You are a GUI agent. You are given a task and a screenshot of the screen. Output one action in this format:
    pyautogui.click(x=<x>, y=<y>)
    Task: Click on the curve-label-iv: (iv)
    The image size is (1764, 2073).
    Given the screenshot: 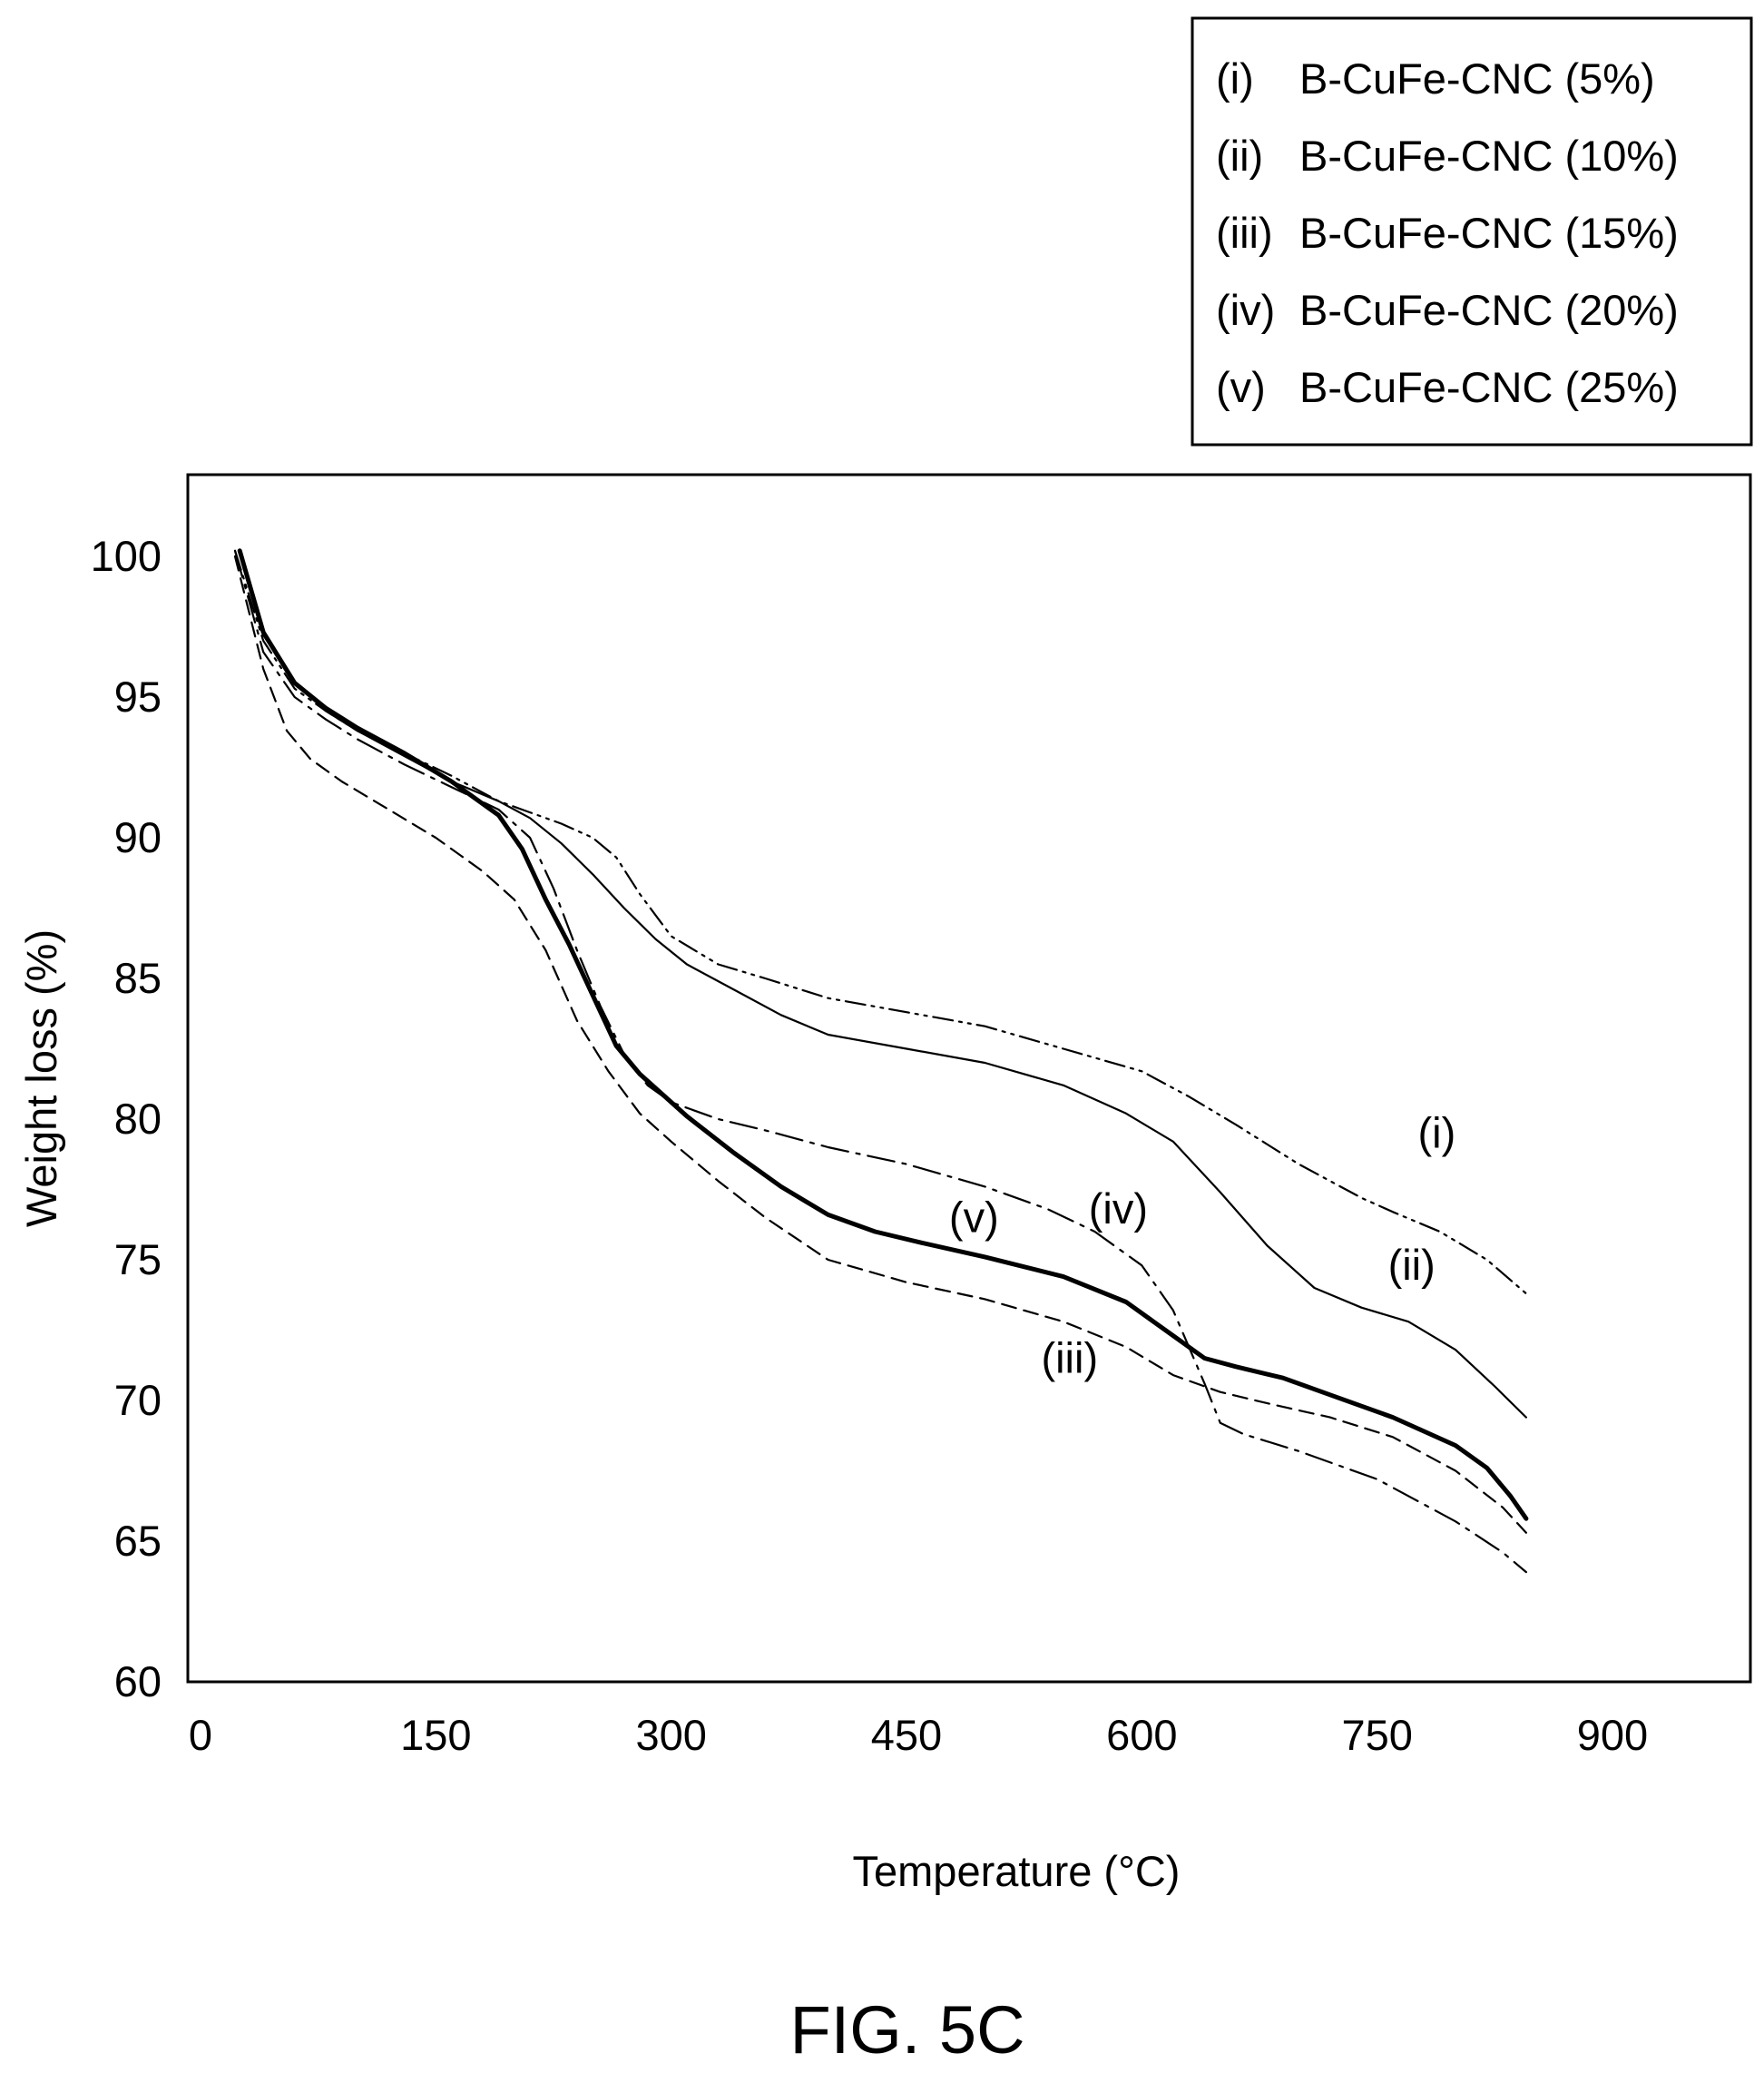 What is the action you would take?
    pyautogui.click(x=1118, y=1208)
    